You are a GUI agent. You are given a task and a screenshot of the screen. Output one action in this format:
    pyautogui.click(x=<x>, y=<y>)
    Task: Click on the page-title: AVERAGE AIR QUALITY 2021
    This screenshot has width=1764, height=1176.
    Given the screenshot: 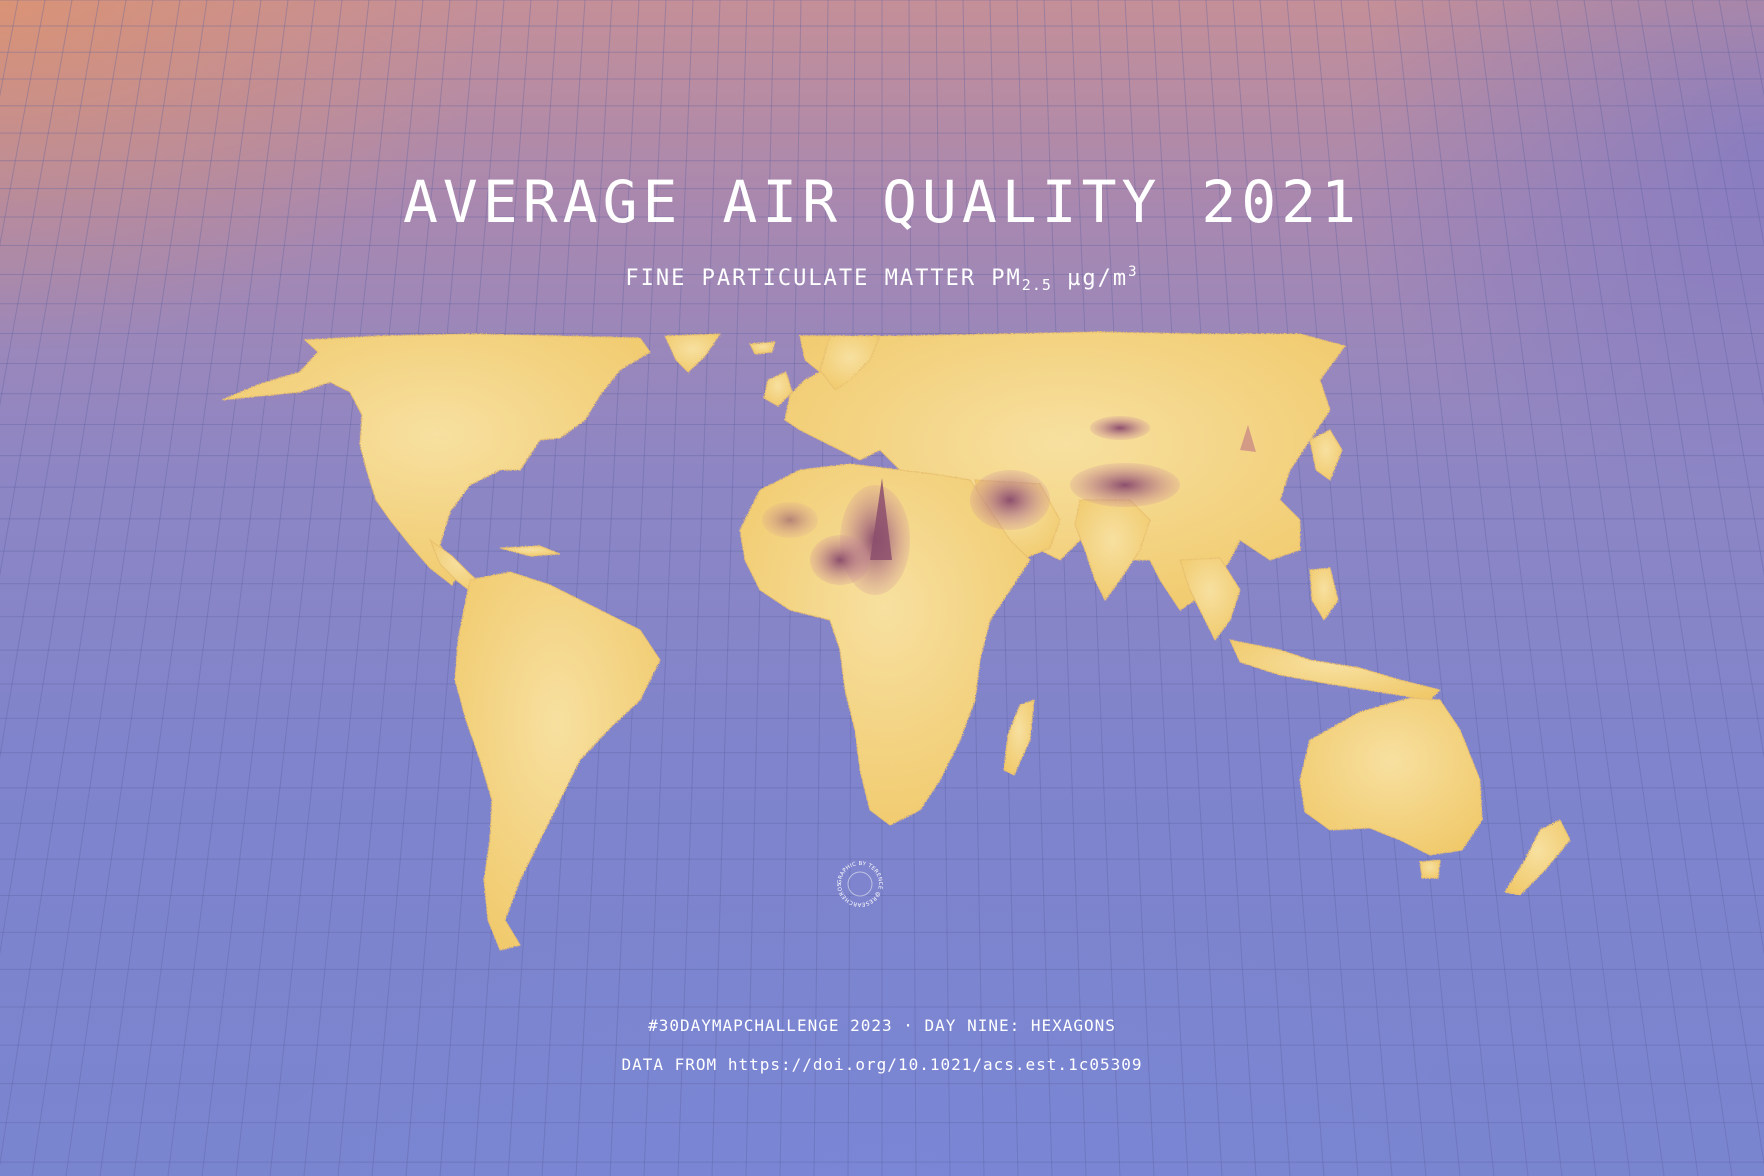 What is the action you would take?
    pyautogui.click(x=882, y=202)
    